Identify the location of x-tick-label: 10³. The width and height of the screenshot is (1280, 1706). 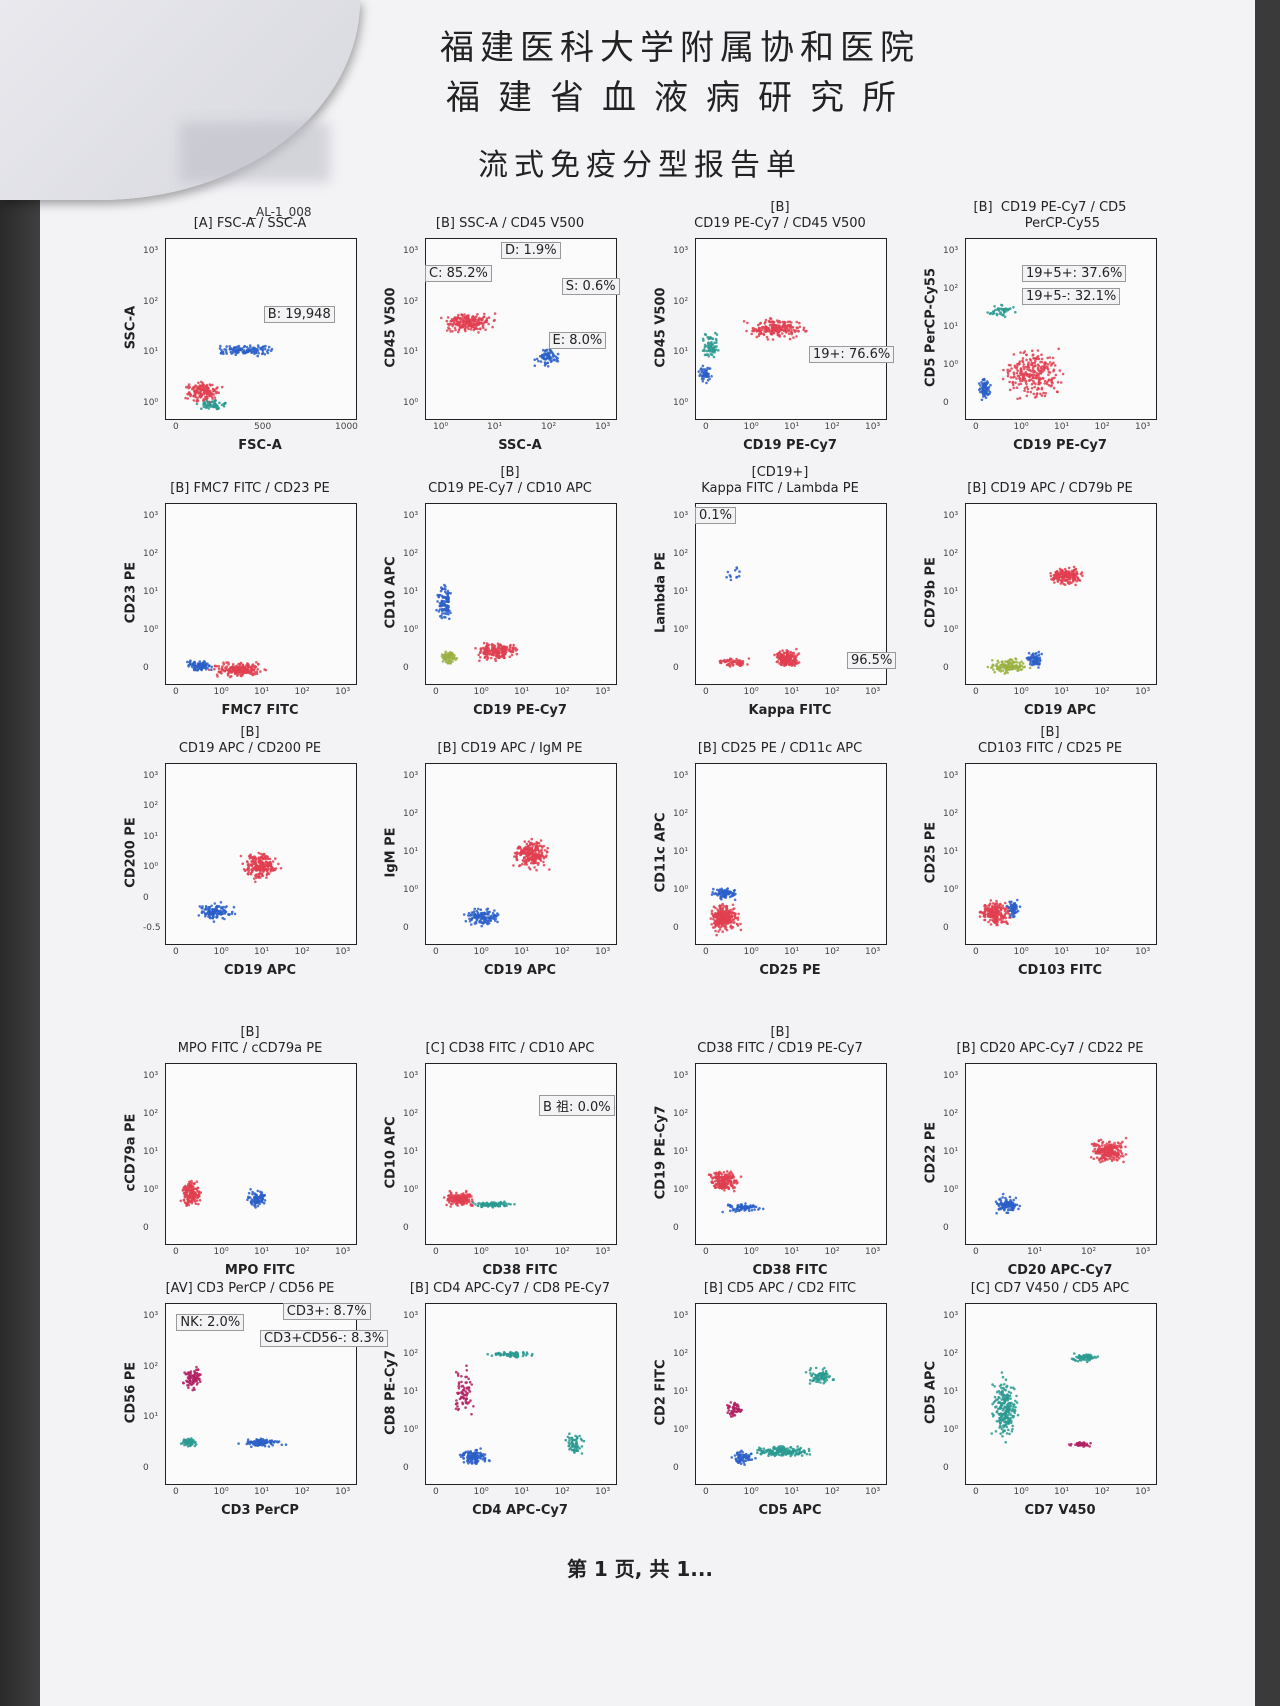
(873, 952).